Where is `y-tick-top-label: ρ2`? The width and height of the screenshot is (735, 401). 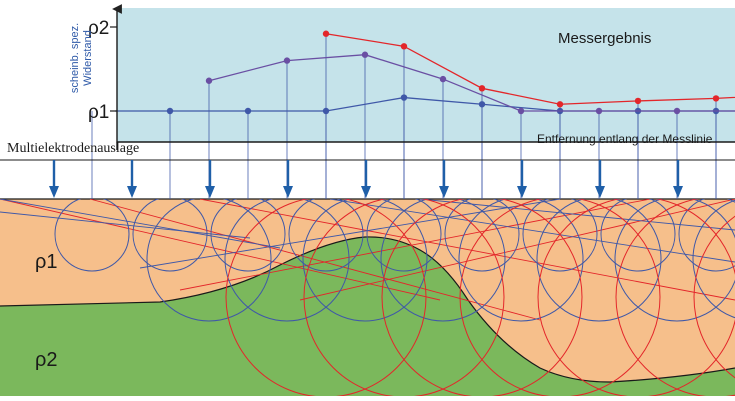 y-tick-top-label: ρ2 is located at coordinates (98, 28).